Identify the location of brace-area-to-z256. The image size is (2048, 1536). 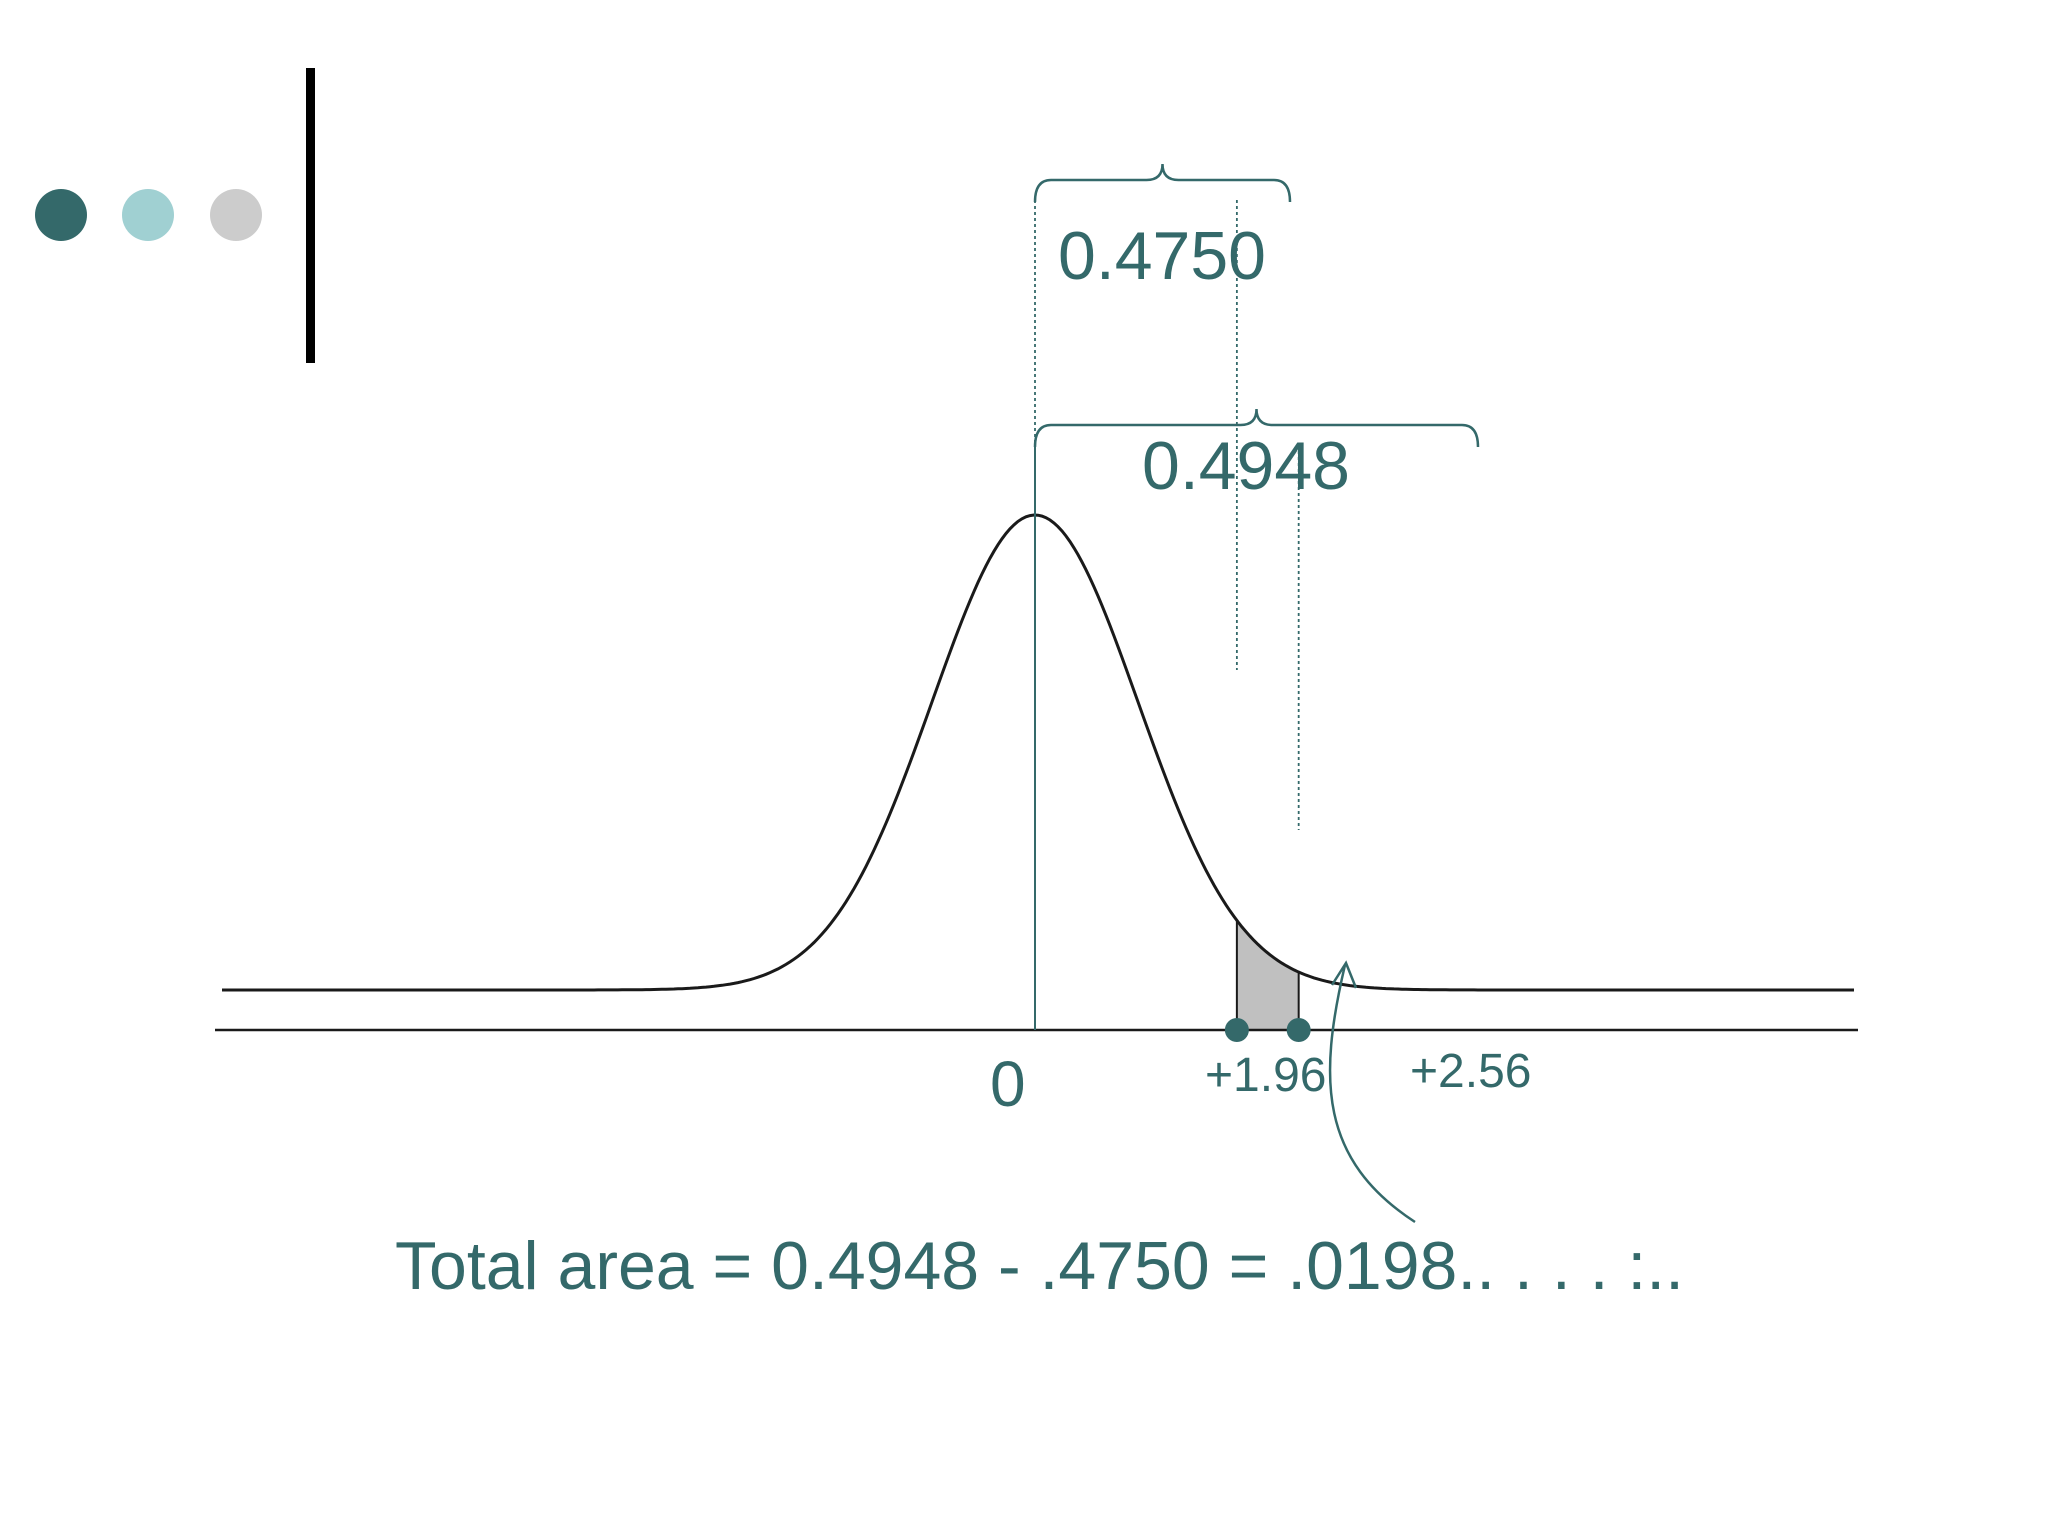
(1256, 428).